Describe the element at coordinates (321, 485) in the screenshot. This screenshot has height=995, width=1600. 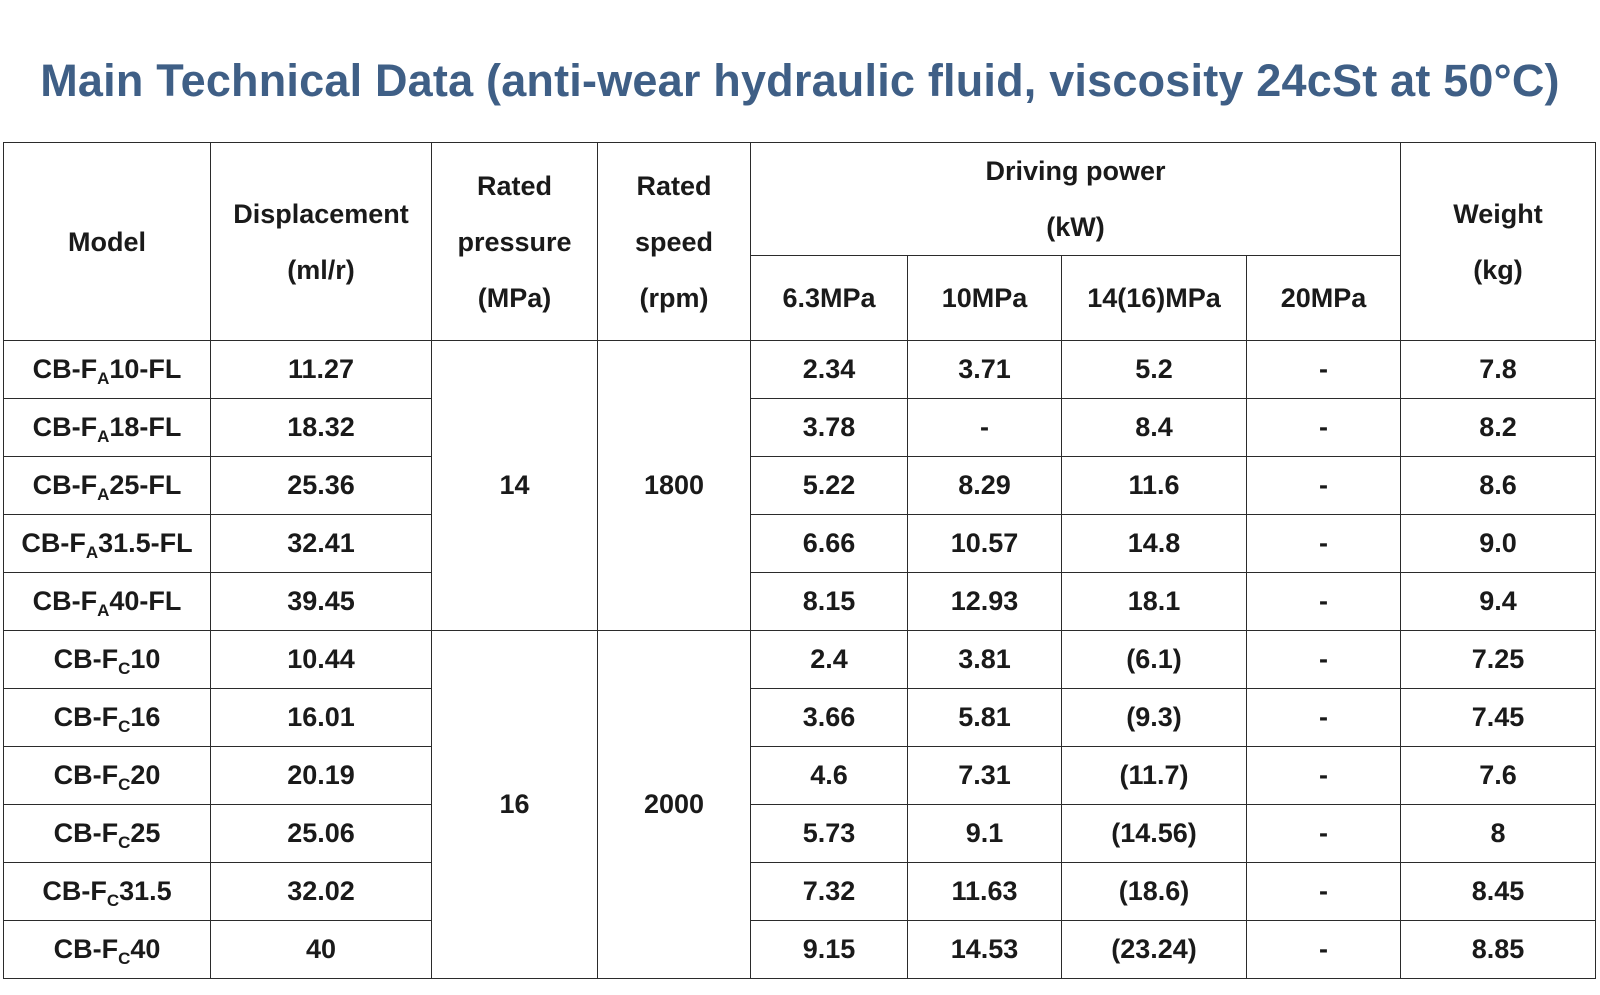
I see `displacement-cell: 25.36` at that location.